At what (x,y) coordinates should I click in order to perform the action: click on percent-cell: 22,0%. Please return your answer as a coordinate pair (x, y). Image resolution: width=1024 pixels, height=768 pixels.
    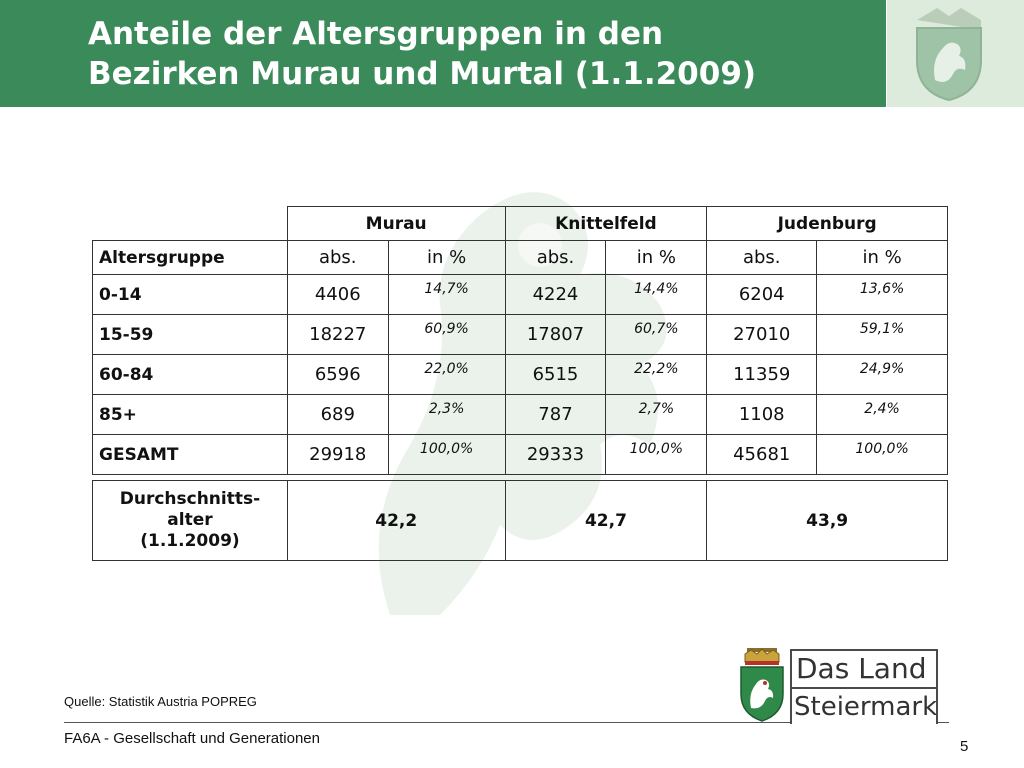
    Looking at the image, I should click on (446, 374).